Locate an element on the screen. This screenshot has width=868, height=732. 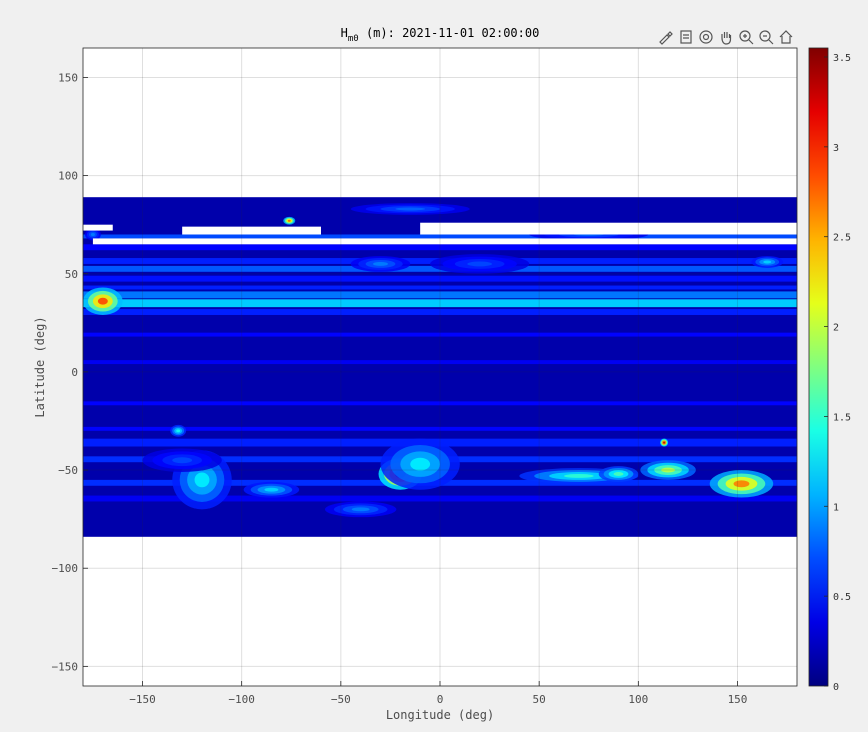
home-button is located at coordinates (786, 37).